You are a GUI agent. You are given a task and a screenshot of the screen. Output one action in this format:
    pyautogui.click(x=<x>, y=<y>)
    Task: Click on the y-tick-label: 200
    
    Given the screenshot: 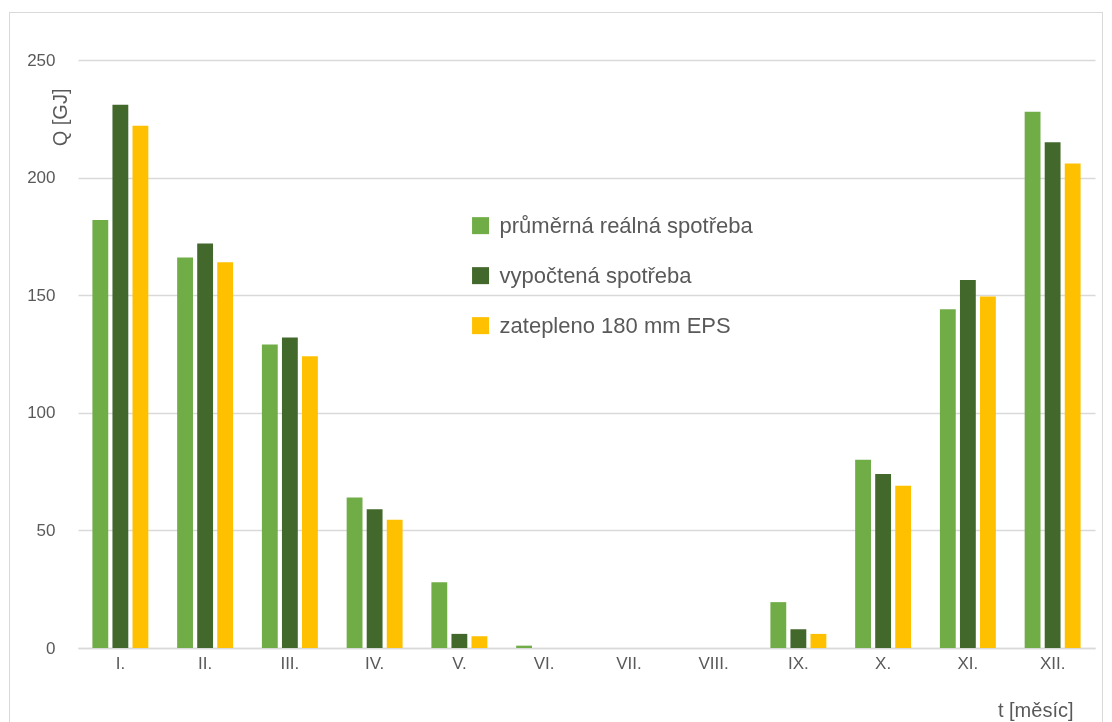 What is the action you would take?
    pyautogui.click(x=41, y=178)
    